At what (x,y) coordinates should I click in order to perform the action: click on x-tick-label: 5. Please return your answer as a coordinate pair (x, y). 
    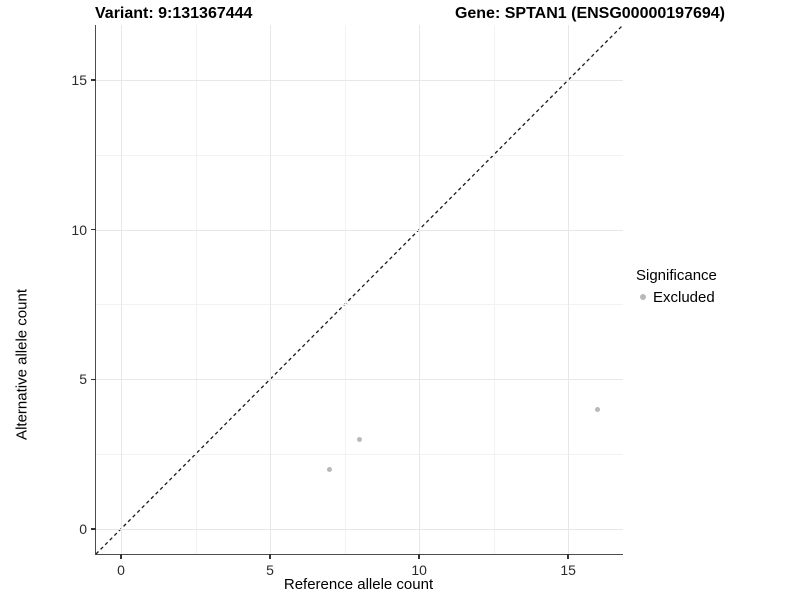
    Looking at the image, I should click on (270, 570).